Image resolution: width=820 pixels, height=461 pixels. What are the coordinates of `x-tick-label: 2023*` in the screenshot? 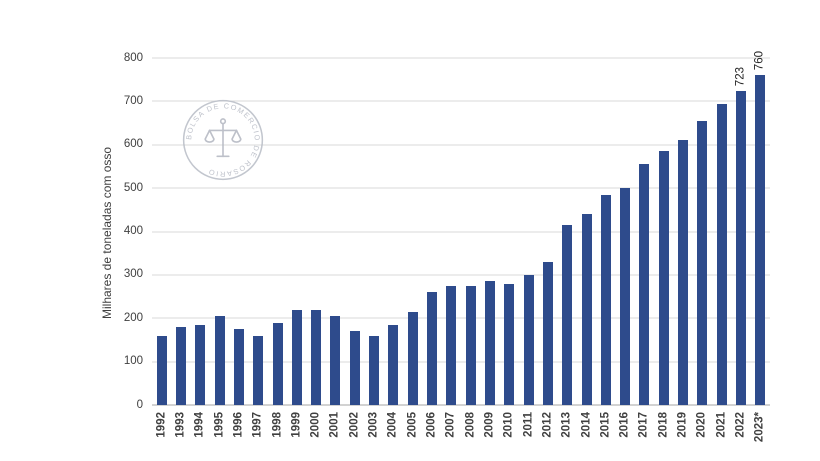 It's located at (759, 427).